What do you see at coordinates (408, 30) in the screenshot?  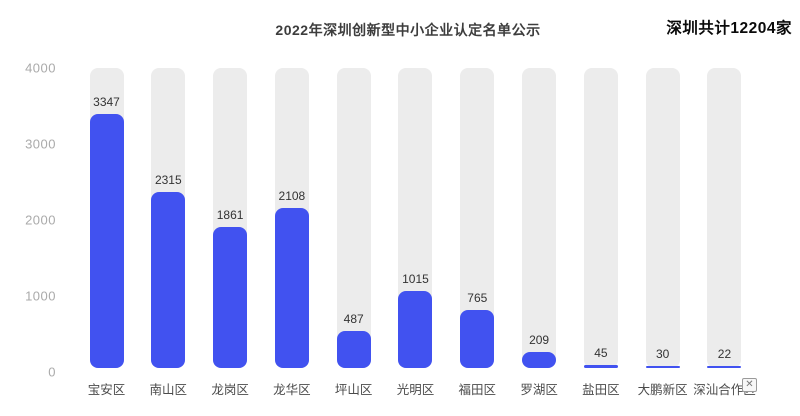 I see `chart-title: 2022年深圳创新型中小企业认定名单公示` at bounding box center [408, 30].